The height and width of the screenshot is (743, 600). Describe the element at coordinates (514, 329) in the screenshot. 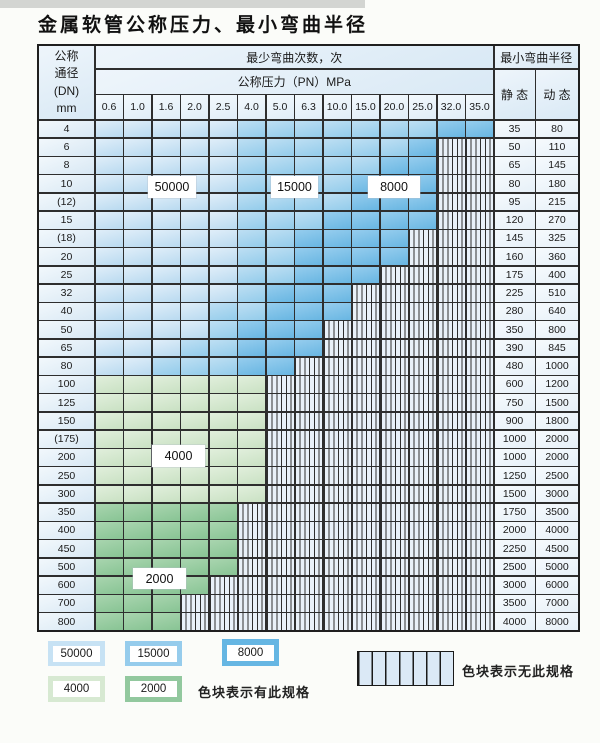

I see `static-value: 350` at that location.